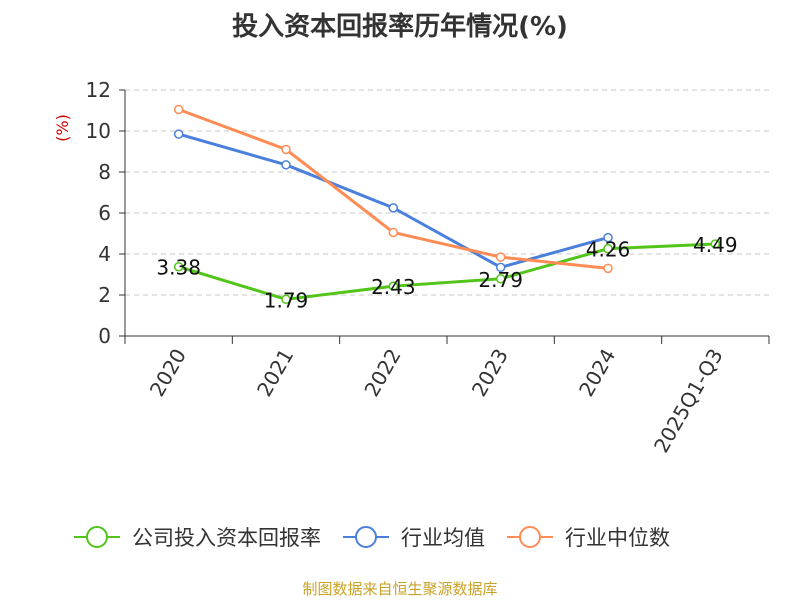 Image resolution: width=800 pixels, height=600 pixels. Describe the element at coordinates (104, 172) in the screenshot. I see `y-tick-label: 8` at that location.